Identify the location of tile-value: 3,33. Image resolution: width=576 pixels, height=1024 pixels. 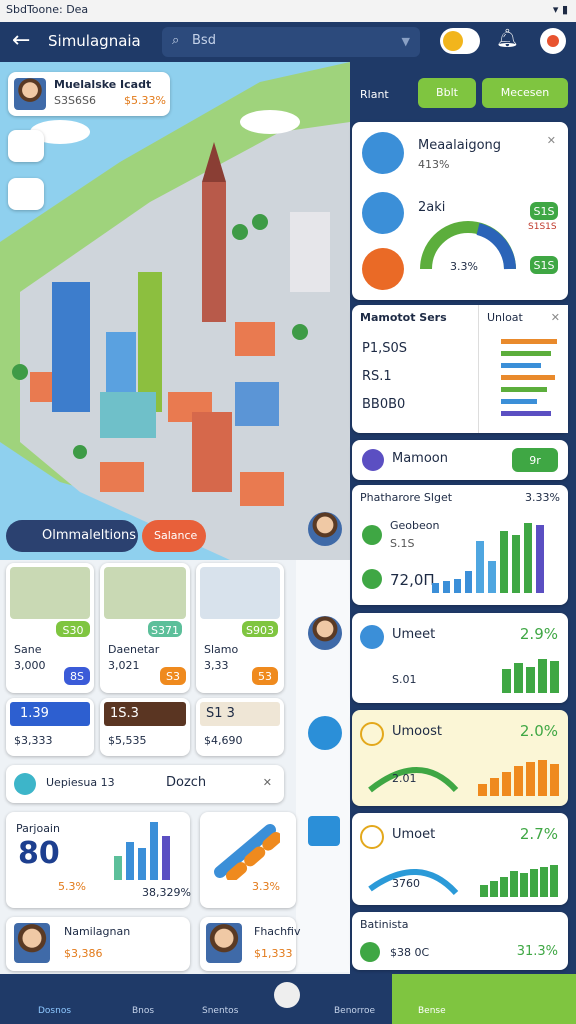
(216, 665).